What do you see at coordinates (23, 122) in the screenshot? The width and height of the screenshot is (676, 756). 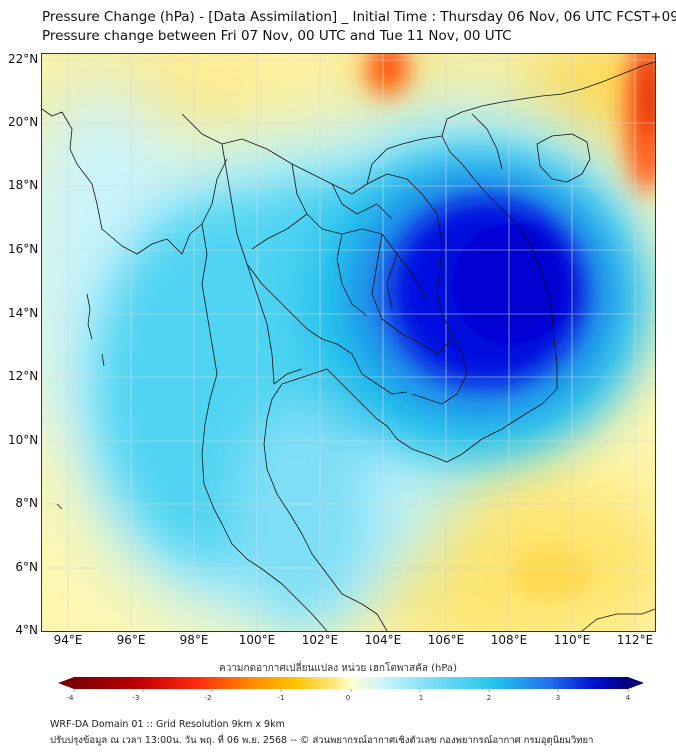 I see `lat-label-20n: 20°N` at bounding box center [23, 122].